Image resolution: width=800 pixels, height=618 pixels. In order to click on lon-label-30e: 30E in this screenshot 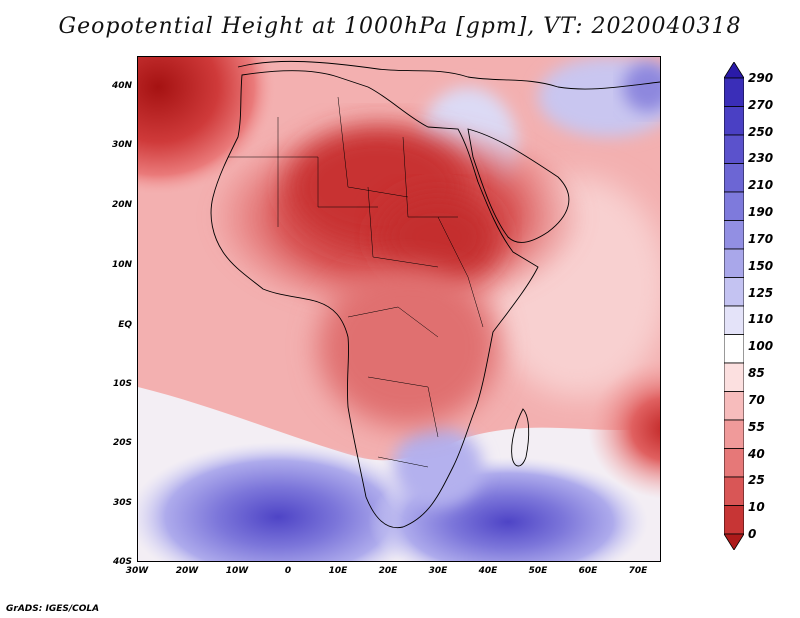, I will do `click(438, 571)`.